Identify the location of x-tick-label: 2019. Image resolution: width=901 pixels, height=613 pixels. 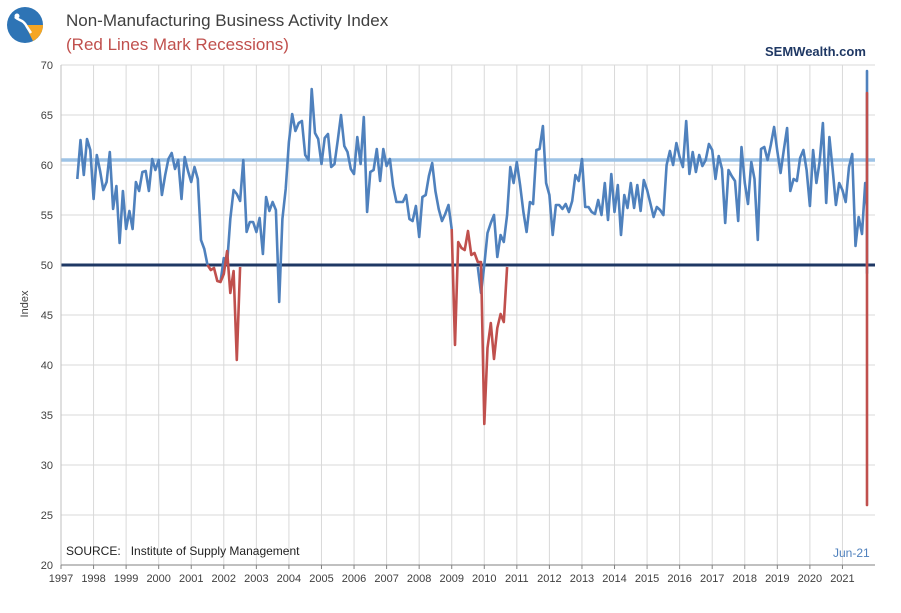
(777, 579).